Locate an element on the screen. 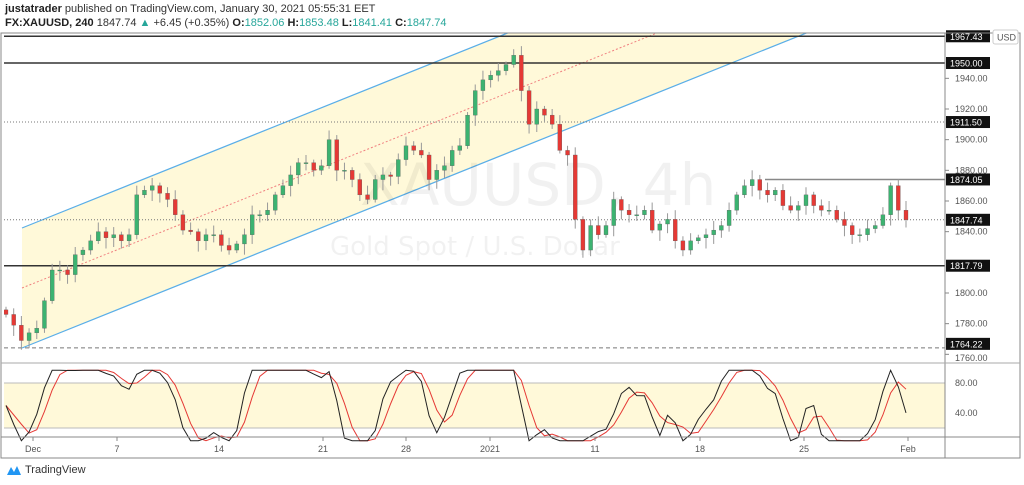 This screenshot has height=485, width=1024. time-tick-label: 28 is located at coordinates (406, 449).